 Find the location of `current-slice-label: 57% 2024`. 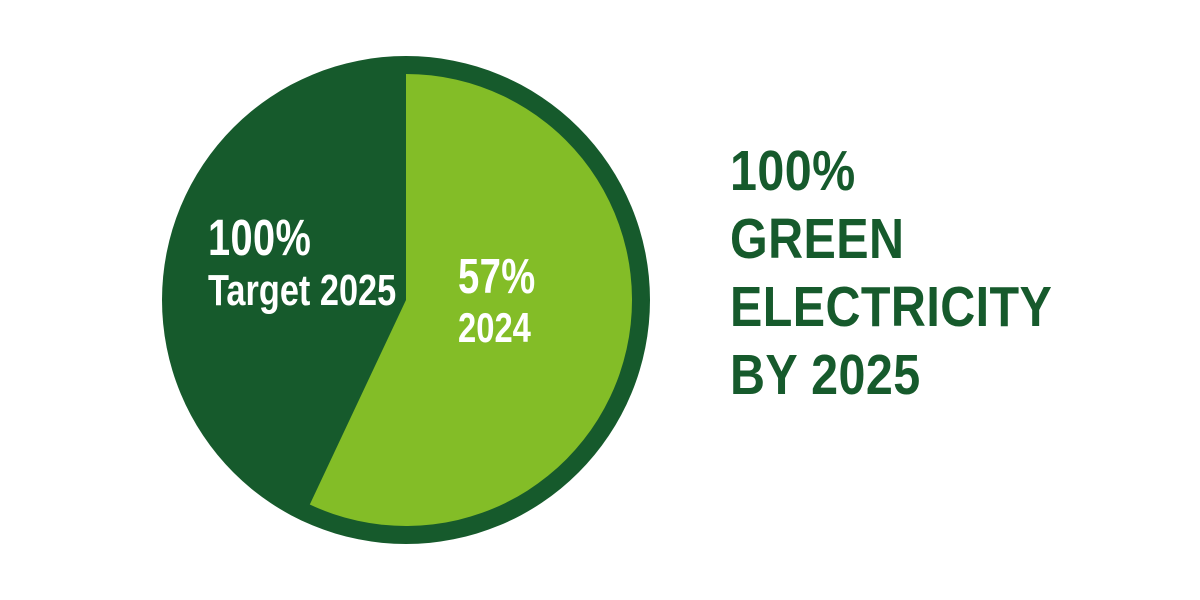

current-slice-label: 57% 2024 is located at coordinates (497, 301).